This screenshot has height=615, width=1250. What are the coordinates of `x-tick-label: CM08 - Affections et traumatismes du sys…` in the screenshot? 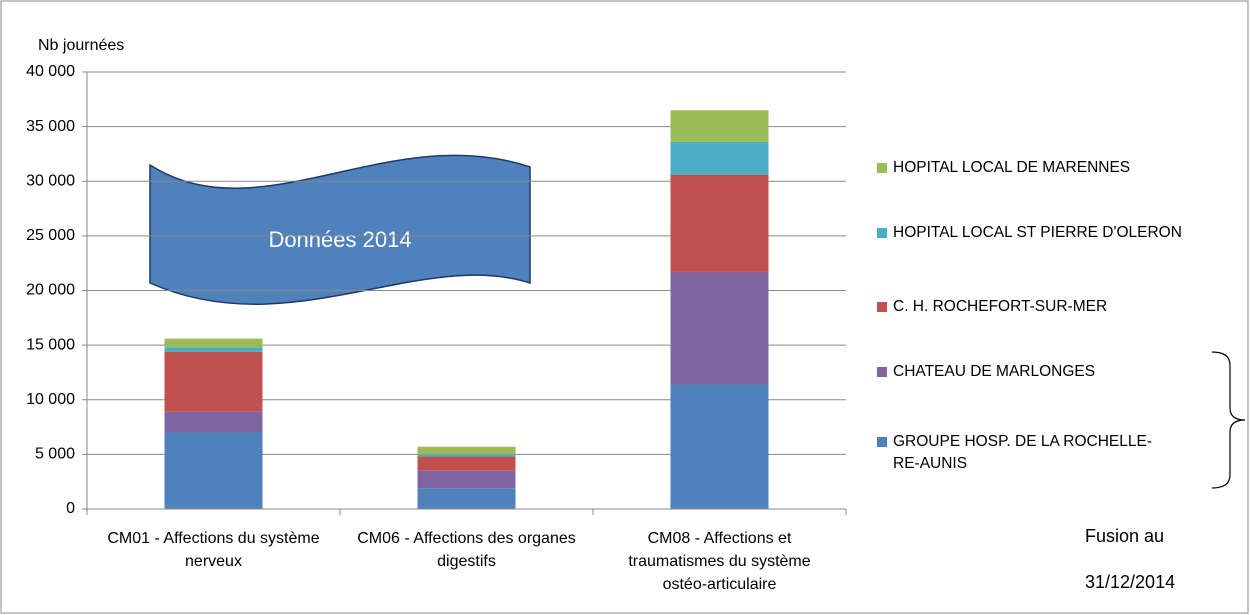 It's located at (719, 561).